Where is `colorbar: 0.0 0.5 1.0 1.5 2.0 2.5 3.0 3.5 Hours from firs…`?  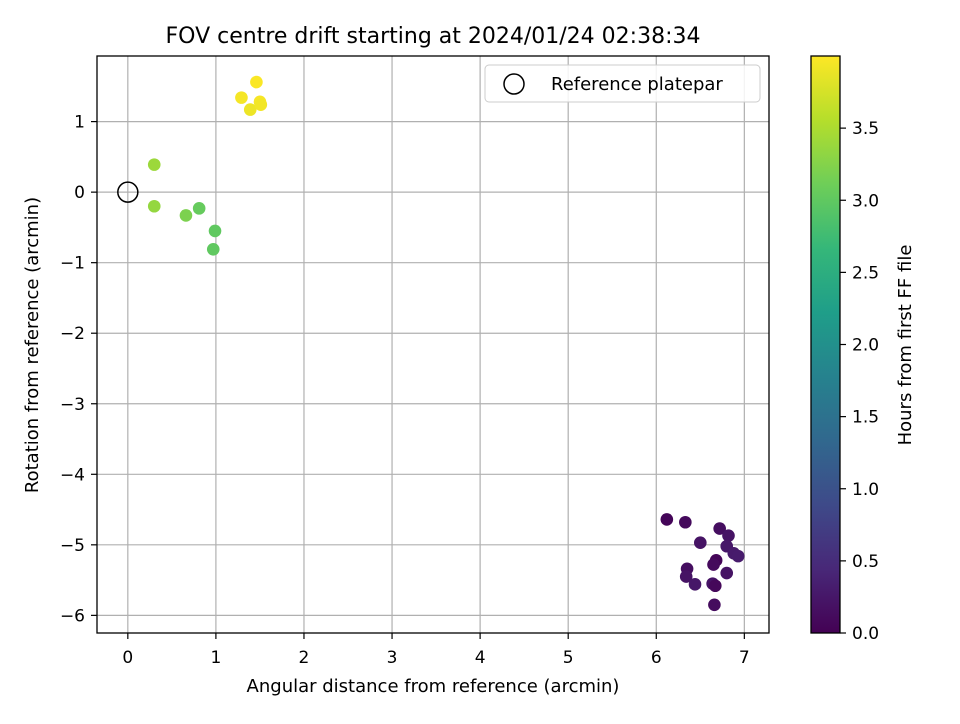 colorbar: 0.0 0.5 1.0 1.5 2.0 2.5 3.0 3.5 Hours from firs… is located at coordinates (863, 349).